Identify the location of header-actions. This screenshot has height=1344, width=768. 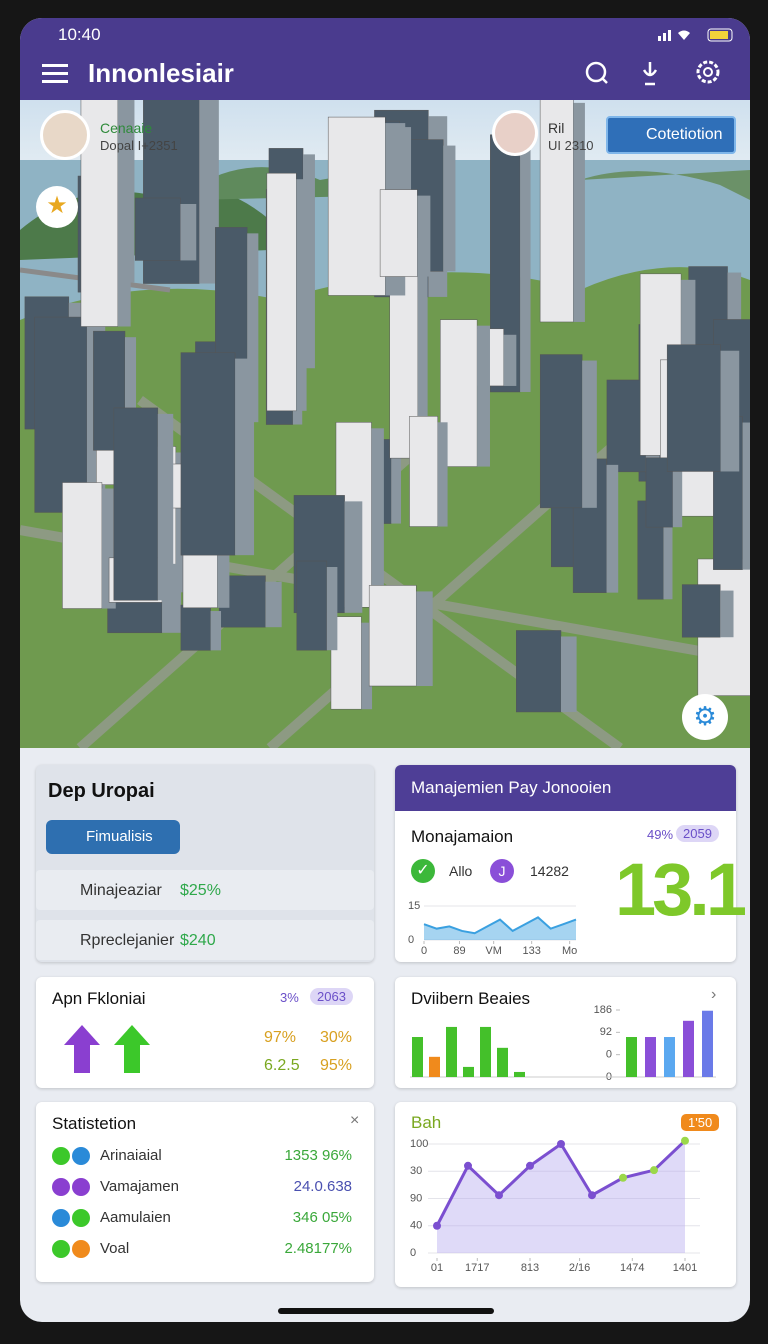
(657, 73).